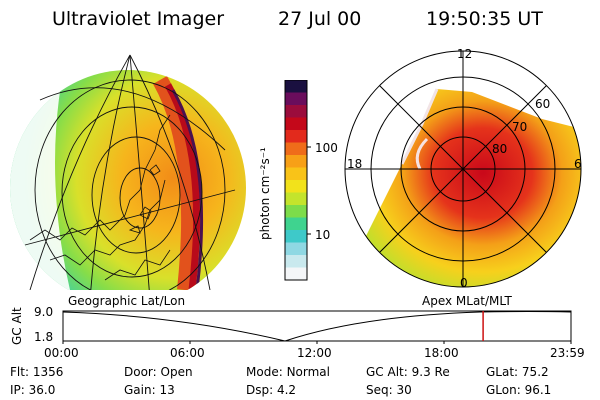 The height and width of the screenshot is (400, 600). What do you see at coordinates (149, 390) in the screenshot?
I see `info-gain: Gain: 13` at bounding box center [149, 390].